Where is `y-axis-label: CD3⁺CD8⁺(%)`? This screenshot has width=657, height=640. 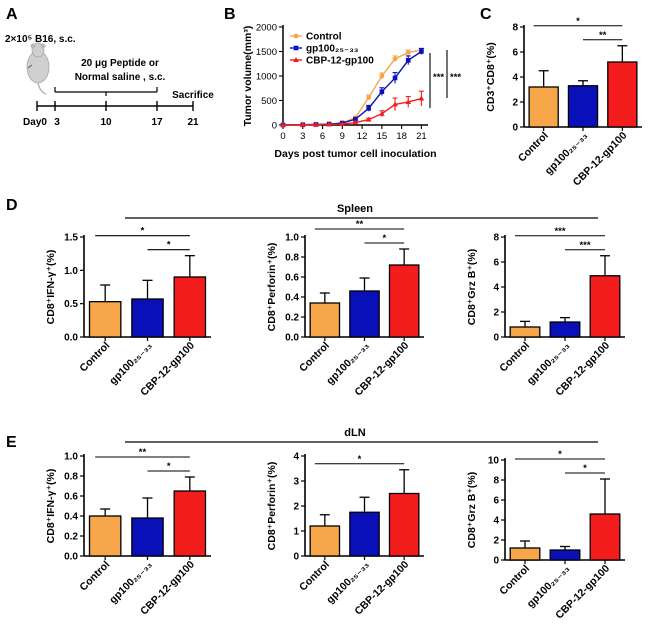 y-axis-label: CD3⁺CD8⁺(%) is located at coordinates (491, 76).